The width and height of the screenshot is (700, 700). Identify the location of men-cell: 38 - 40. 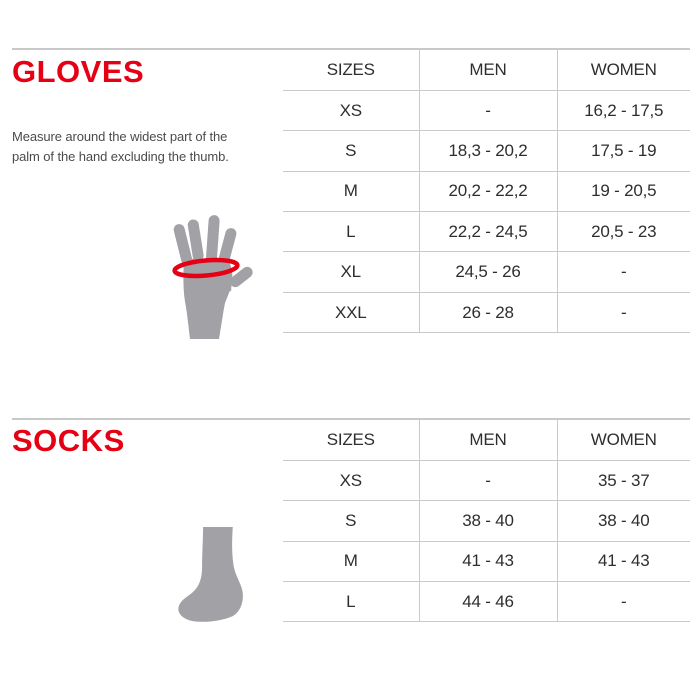
(487, 521).